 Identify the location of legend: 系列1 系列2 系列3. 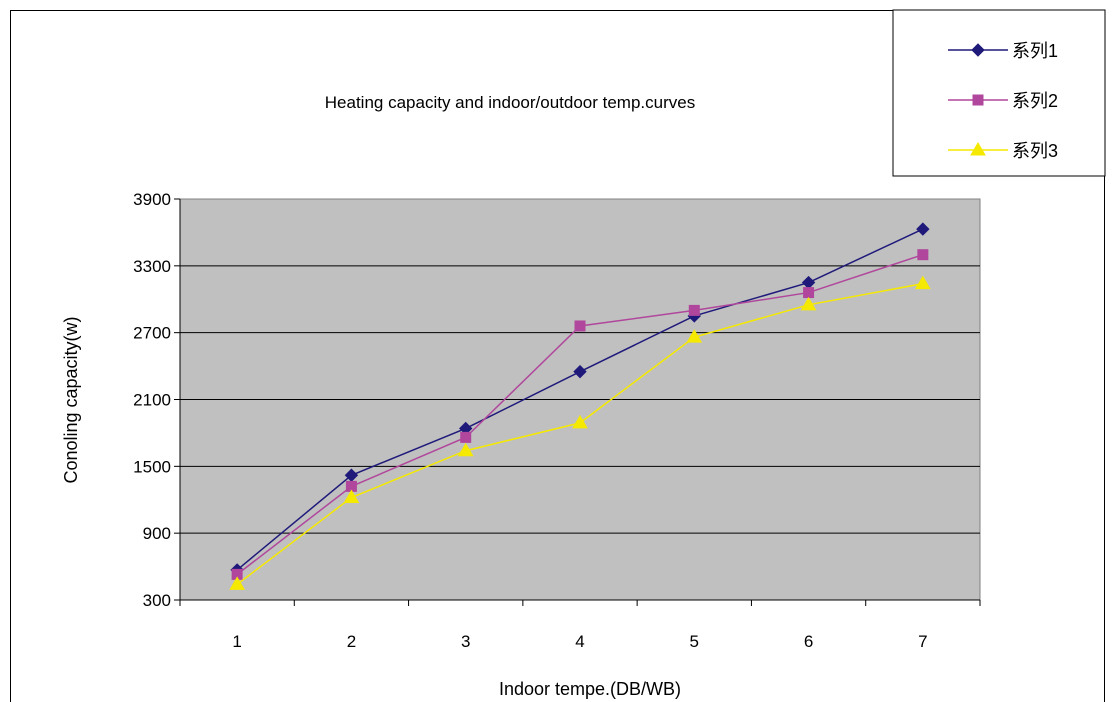
(999, 93).